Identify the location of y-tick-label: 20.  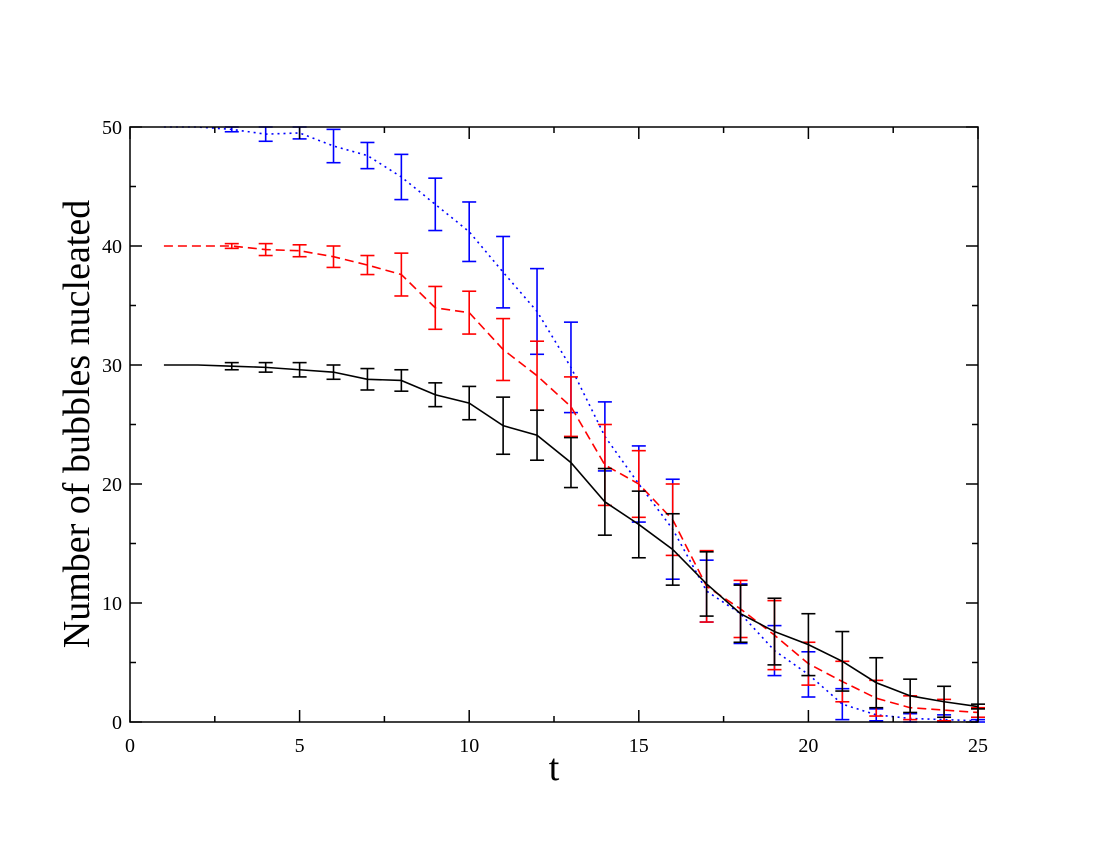
(112, 485).